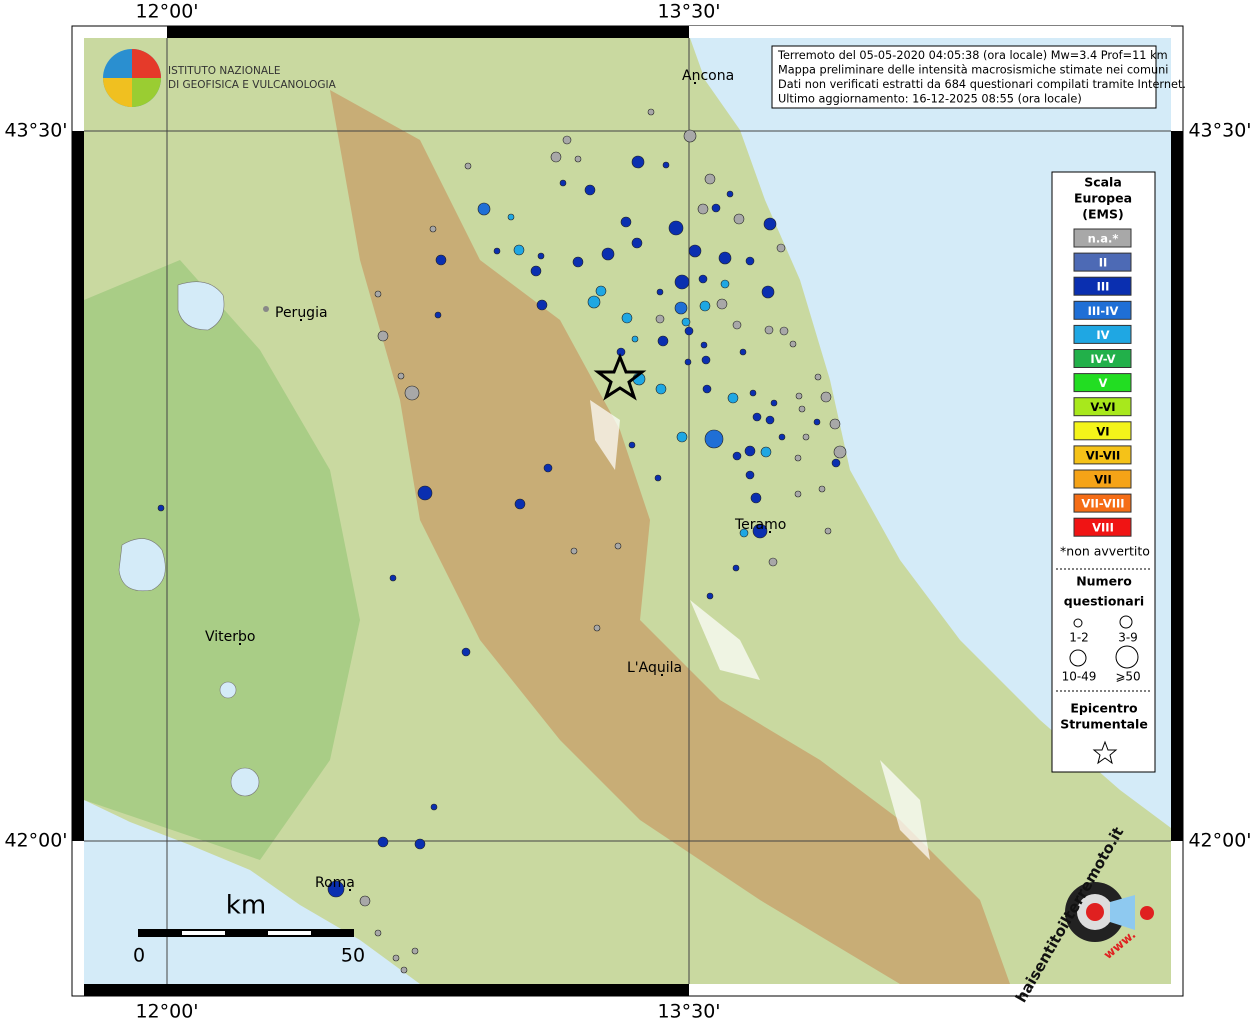 The image size is (1256, 1028). I want to click on bottom-label: 12°00', so click(166, 1012).